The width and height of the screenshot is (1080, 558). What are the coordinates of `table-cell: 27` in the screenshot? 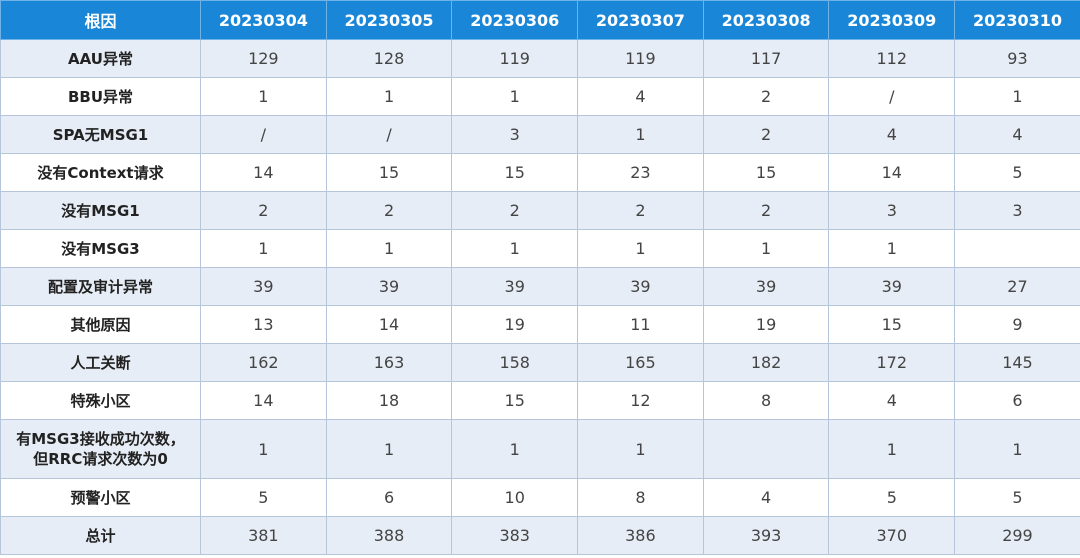 It's located at (1017, 286).